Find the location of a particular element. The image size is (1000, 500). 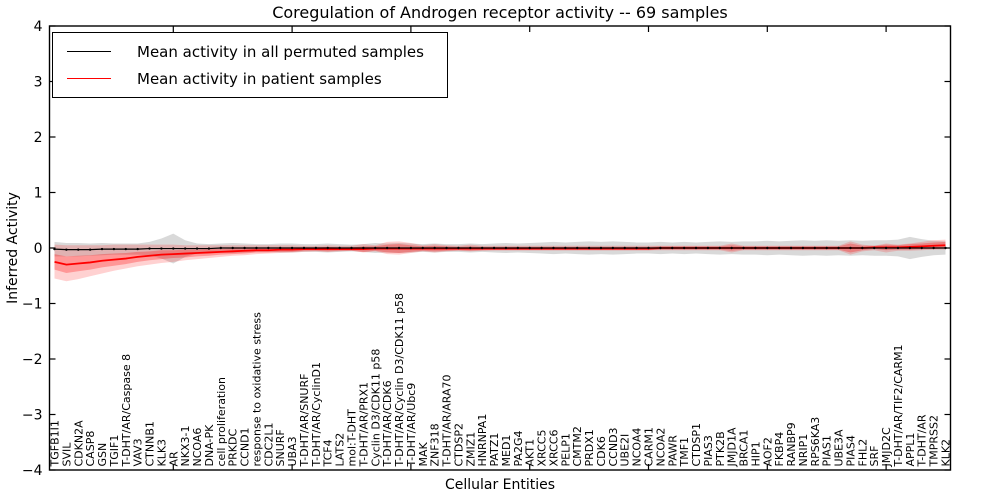

x-category-label: AKT1 is located at coordinates (530, 453).